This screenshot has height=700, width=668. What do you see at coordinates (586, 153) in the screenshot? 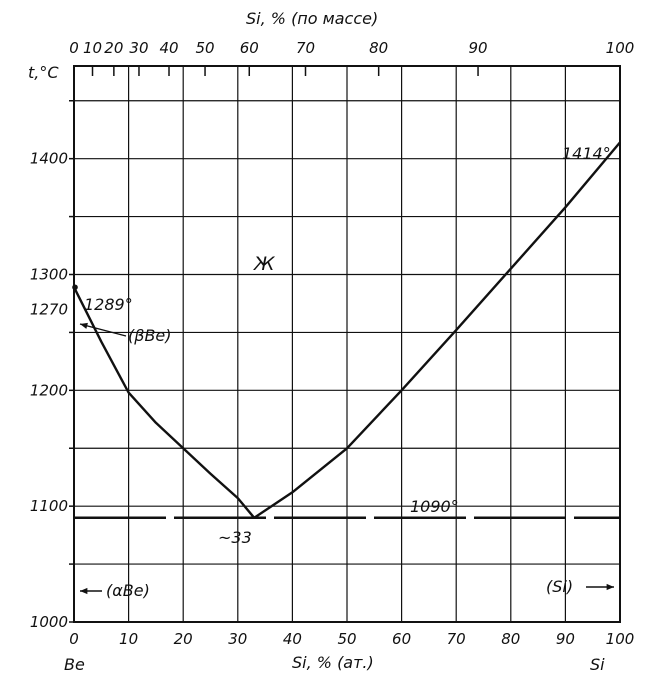
I see `si-melting-label: 1414°` at bounding box center [586, 153].